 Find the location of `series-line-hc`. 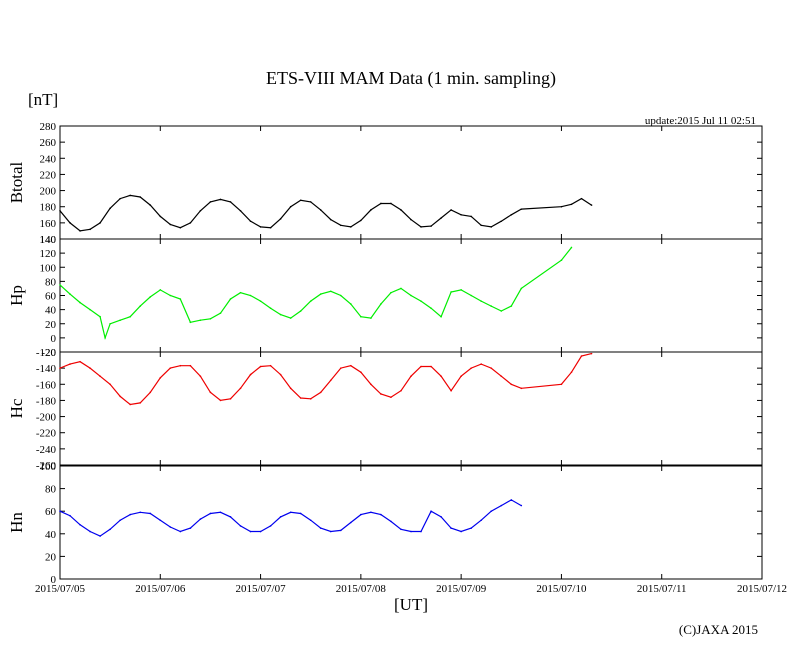

series-line-hc is located at coordinates (326, 379).